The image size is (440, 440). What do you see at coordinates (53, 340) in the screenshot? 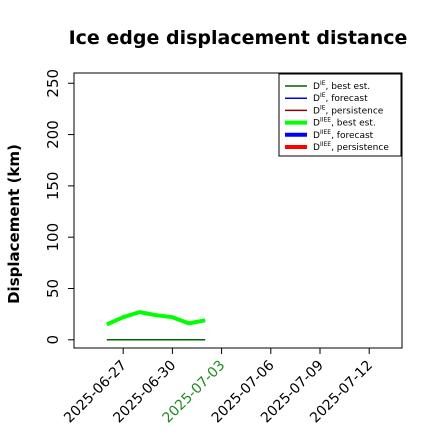
I see `y-tick-label: 0` at bounding box center [53, 340].